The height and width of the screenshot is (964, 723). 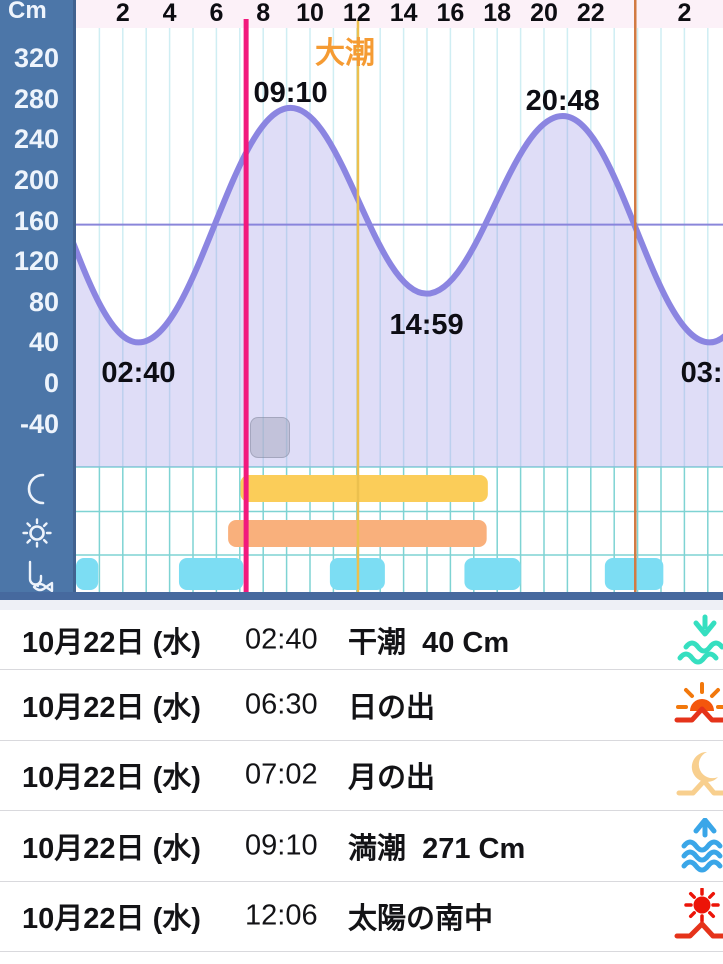 What do you see at coordinates (392, 778) in the screenshot?
I see `event-label: 月の出` at bounding box center [392, 778].